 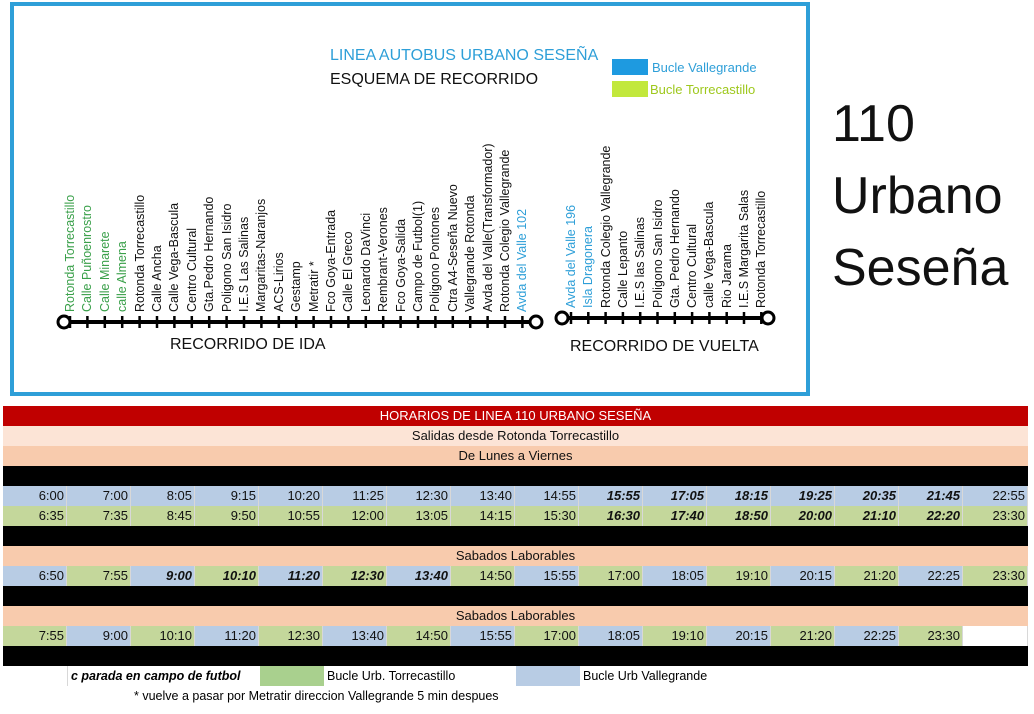 I want to click on line-title: LINEA AUTOBUS URBANO SESEÑA, so click(x=464, y=55).